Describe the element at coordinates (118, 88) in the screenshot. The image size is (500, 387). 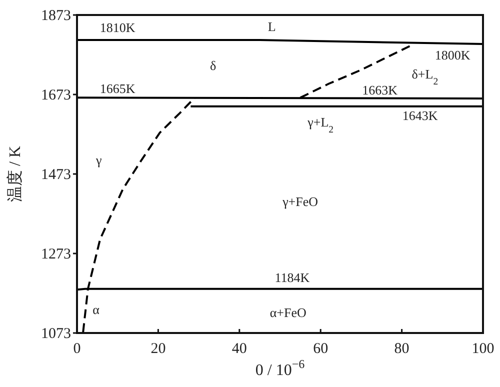
I see `annotation: 1665K` at that location.